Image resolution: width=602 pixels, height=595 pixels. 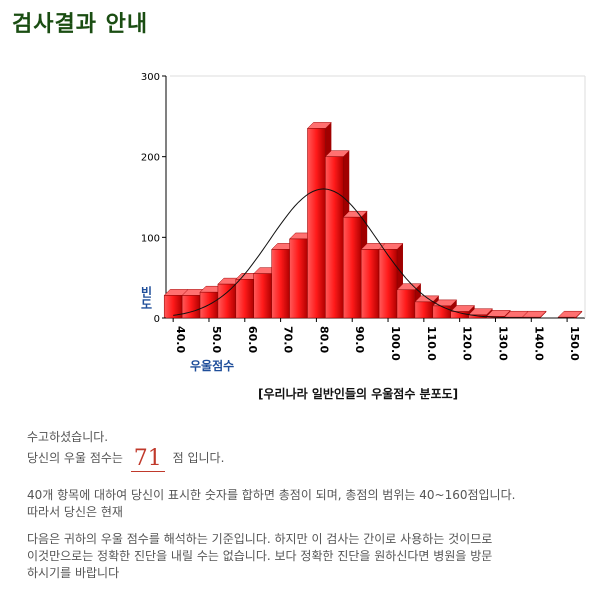 What do you see at coordinates (323, 339) in the screenshot?
I see `x-tick-label: 80.0` at bounding box center [323, 339].